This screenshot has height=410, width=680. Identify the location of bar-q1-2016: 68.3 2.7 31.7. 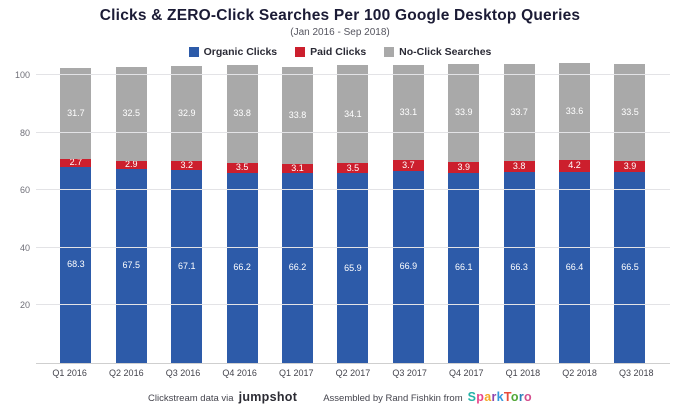
(76, 215).